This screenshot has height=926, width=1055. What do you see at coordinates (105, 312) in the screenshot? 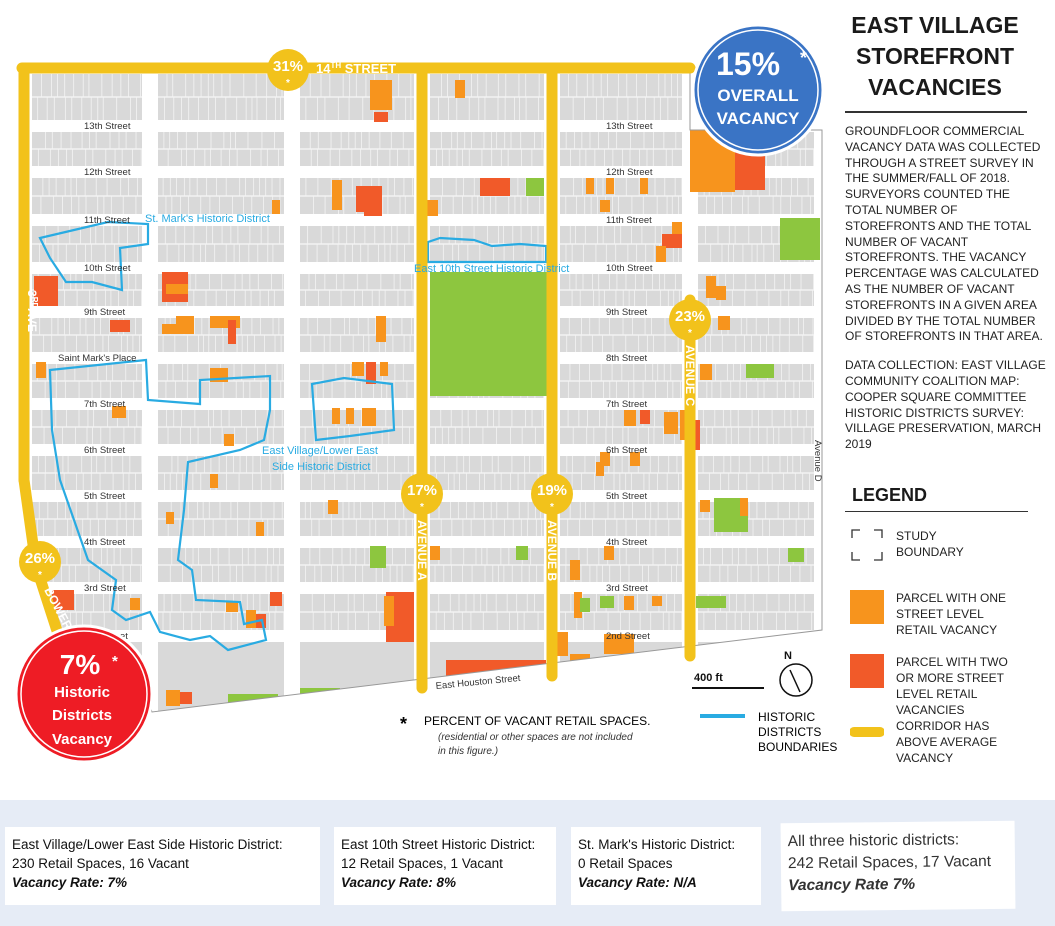
I see `street-label-west: 9th Street` at bounding box center [105, 312].